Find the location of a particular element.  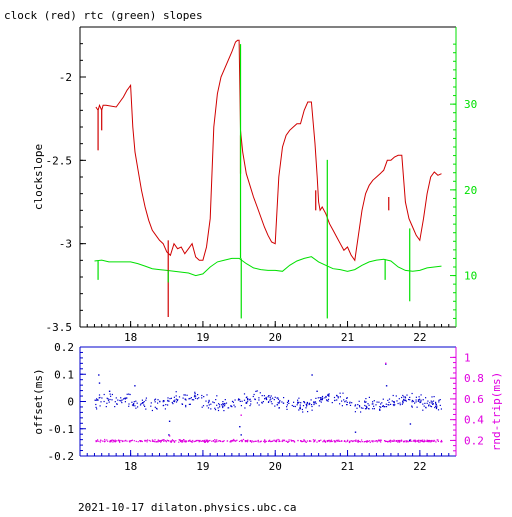

offset-x-tick-label: 18 is located at coordinates (130, 466).